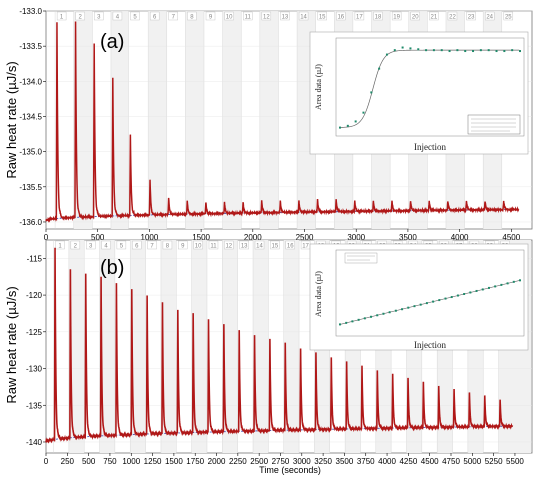 This screenshot has width=550, height=482. Describe the element at coordinates (515, 461) in the screenshot. I see `x-tick-label: 5500` at that location.